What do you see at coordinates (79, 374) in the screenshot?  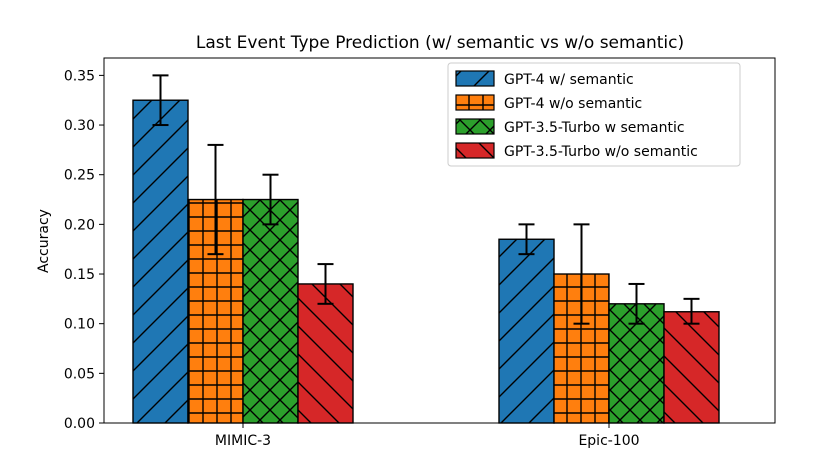 I see `y-tick-label: 0.05` at bounding box center [79, 374].